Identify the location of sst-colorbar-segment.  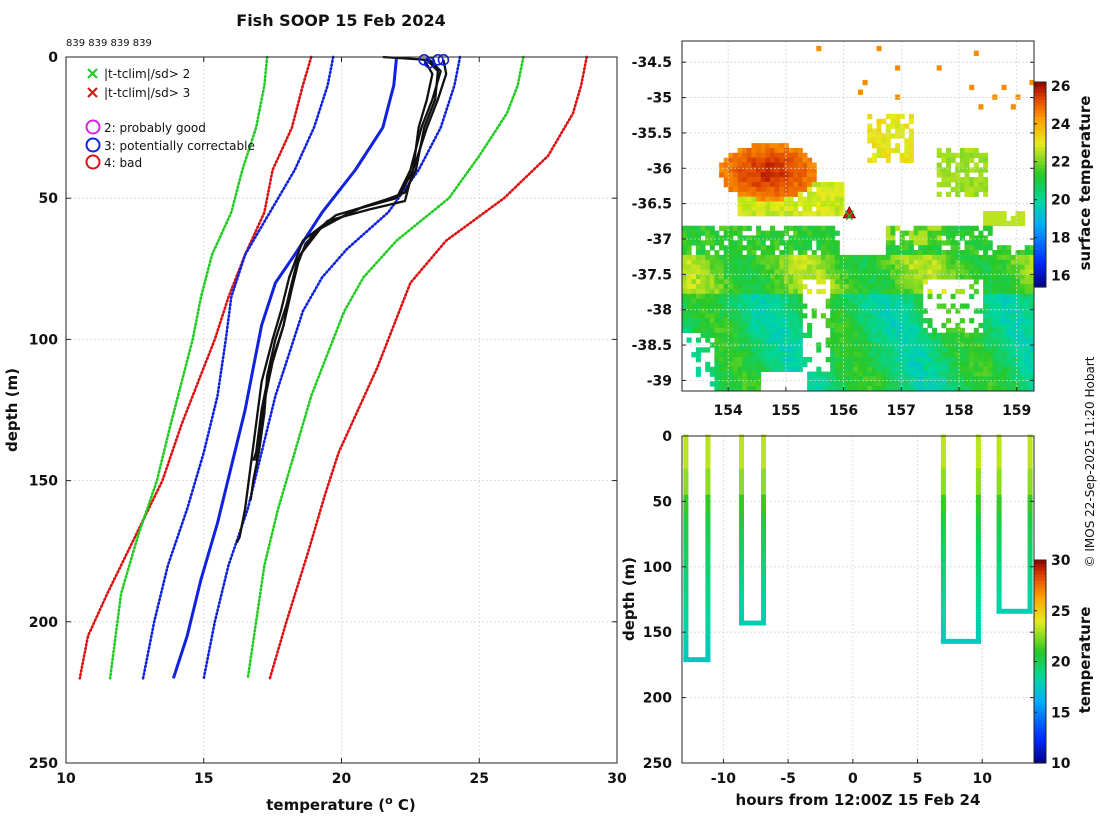
(1040, 152).